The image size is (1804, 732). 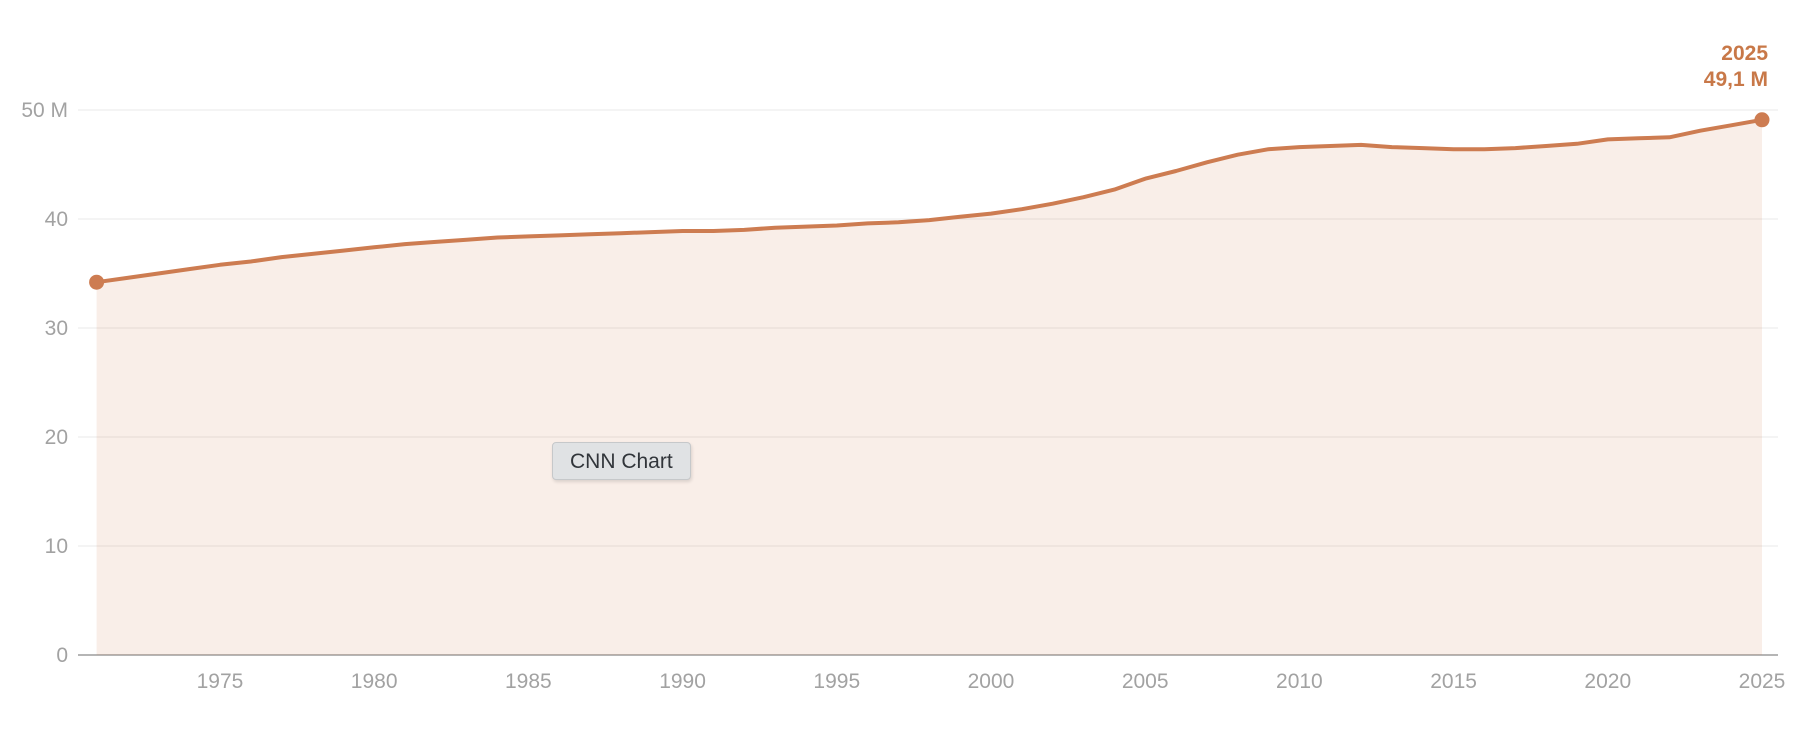 What do you see at coordinates (1744, 53) in the screenshot?
I see `annotation-year-label: 2025` at bounding box center [1744, 53].